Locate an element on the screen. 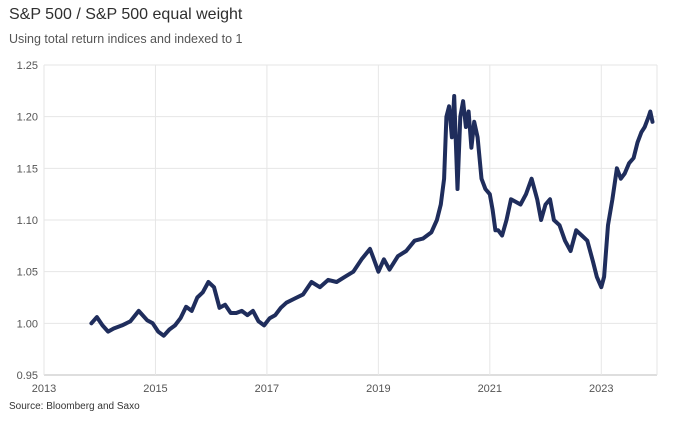 Image resolution: width=673 pixels, height=422 pixels. x-tick-label: 2017 is located at coordinates (267, 389).